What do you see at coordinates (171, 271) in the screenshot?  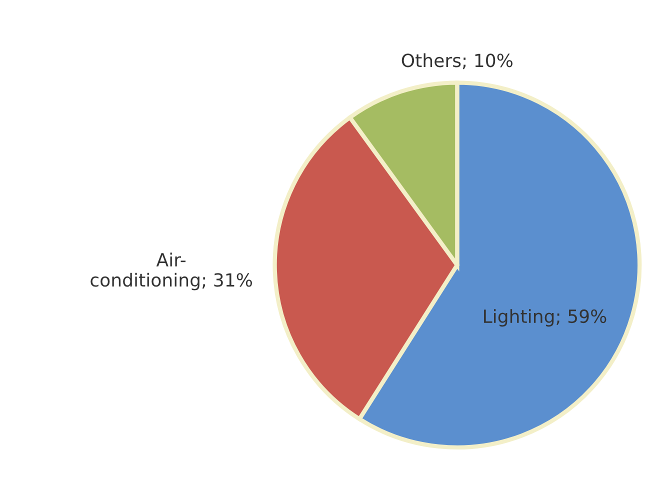 I see `slice-label: Air-conditioning; 31%` at bounding box center [171, 271].